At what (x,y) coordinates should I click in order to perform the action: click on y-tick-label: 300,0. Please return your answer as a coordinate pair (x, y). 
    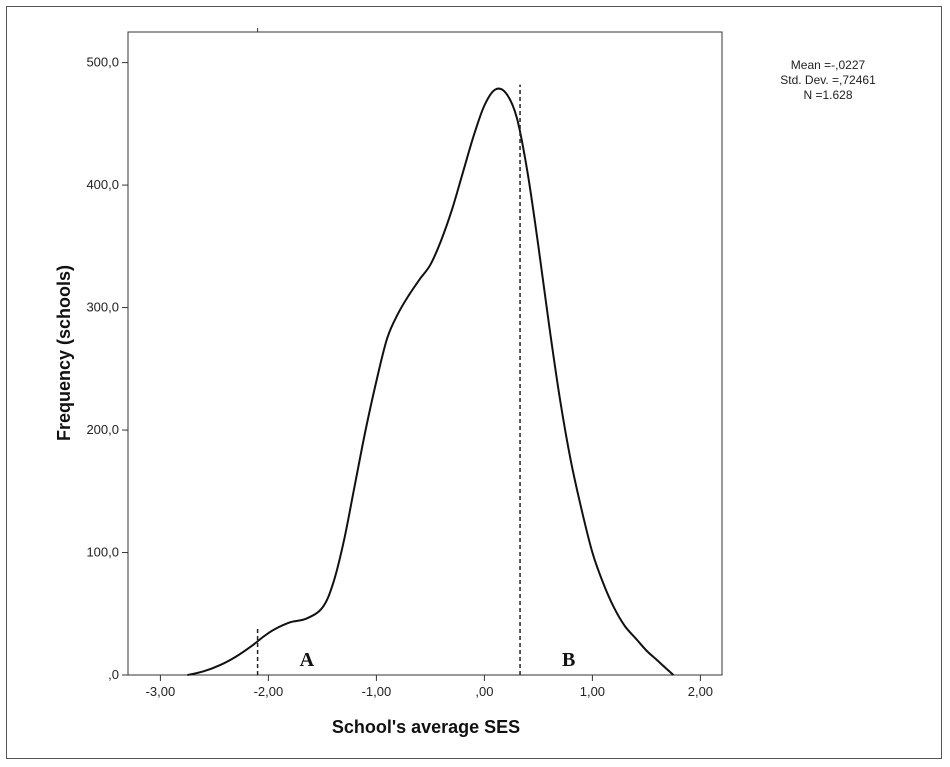
    Looking at the image, I should click on (102, 307).